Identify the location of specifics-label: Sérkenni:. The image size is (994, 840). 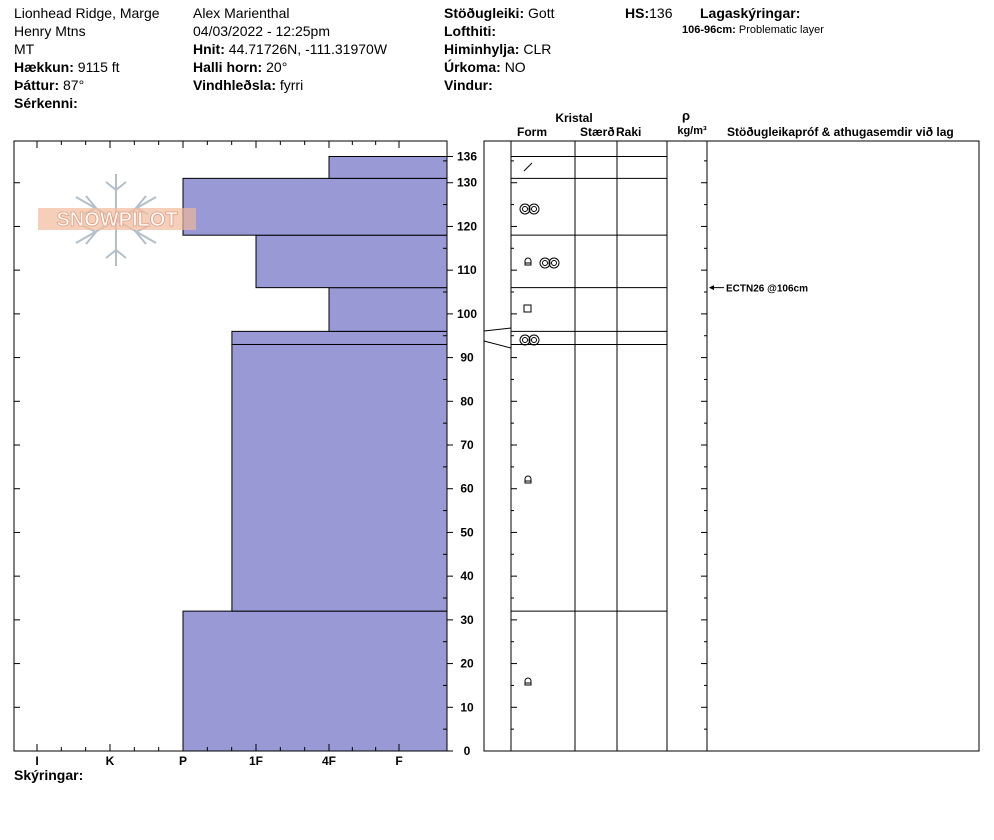
(46, 103).